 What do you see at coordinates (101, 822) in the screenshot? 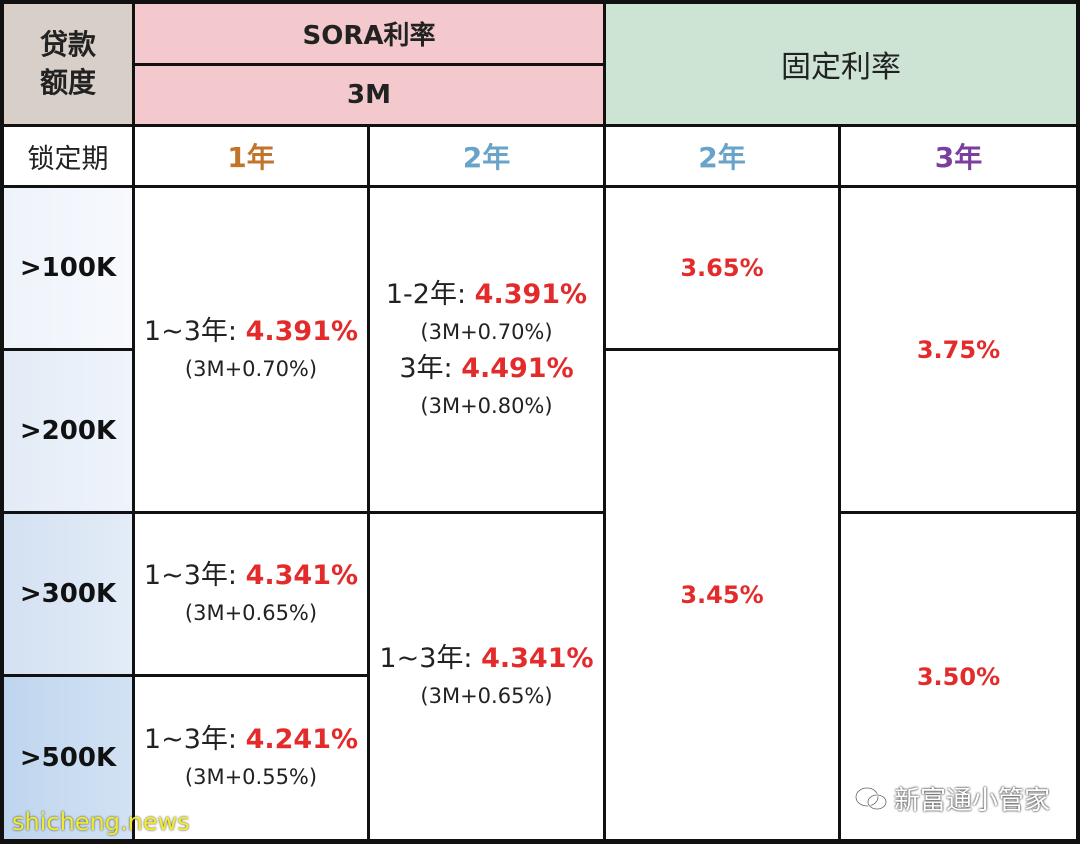
I see `site-watermark: shicheng.news` at bounding box center [101, 822].